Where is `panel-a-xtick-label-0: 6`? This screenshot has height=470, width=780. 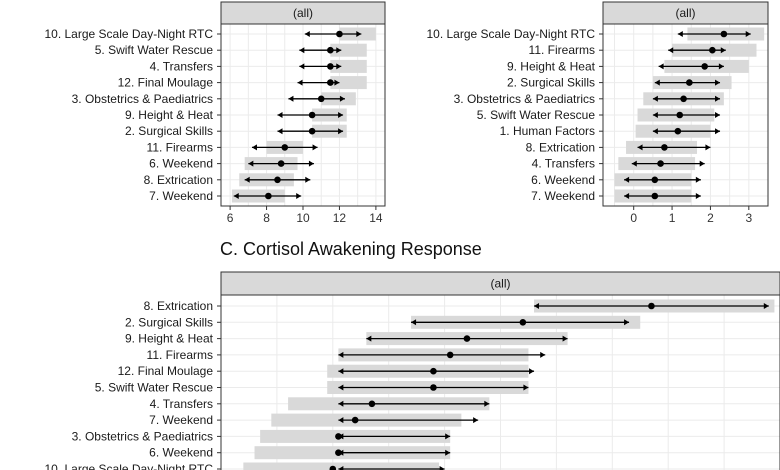 panel-a-xtick-label-0: 6 is located at coordinates (230, 218).